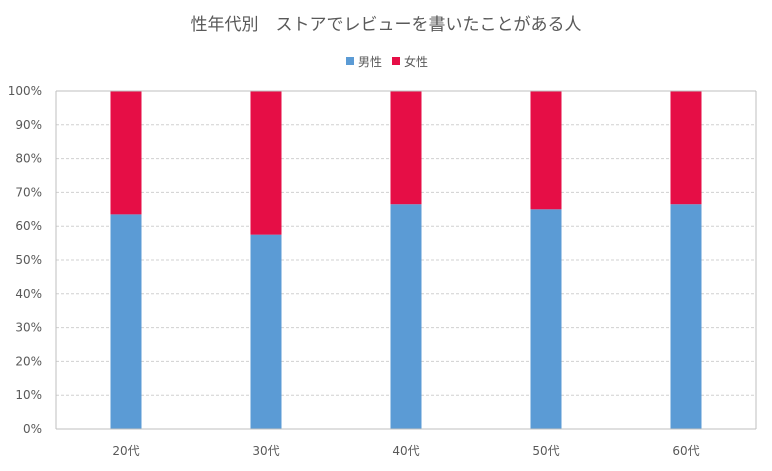  Describe the element at coordinates (685, 451) in the screenshot. I see `x-tick-label: 60代` at that location.